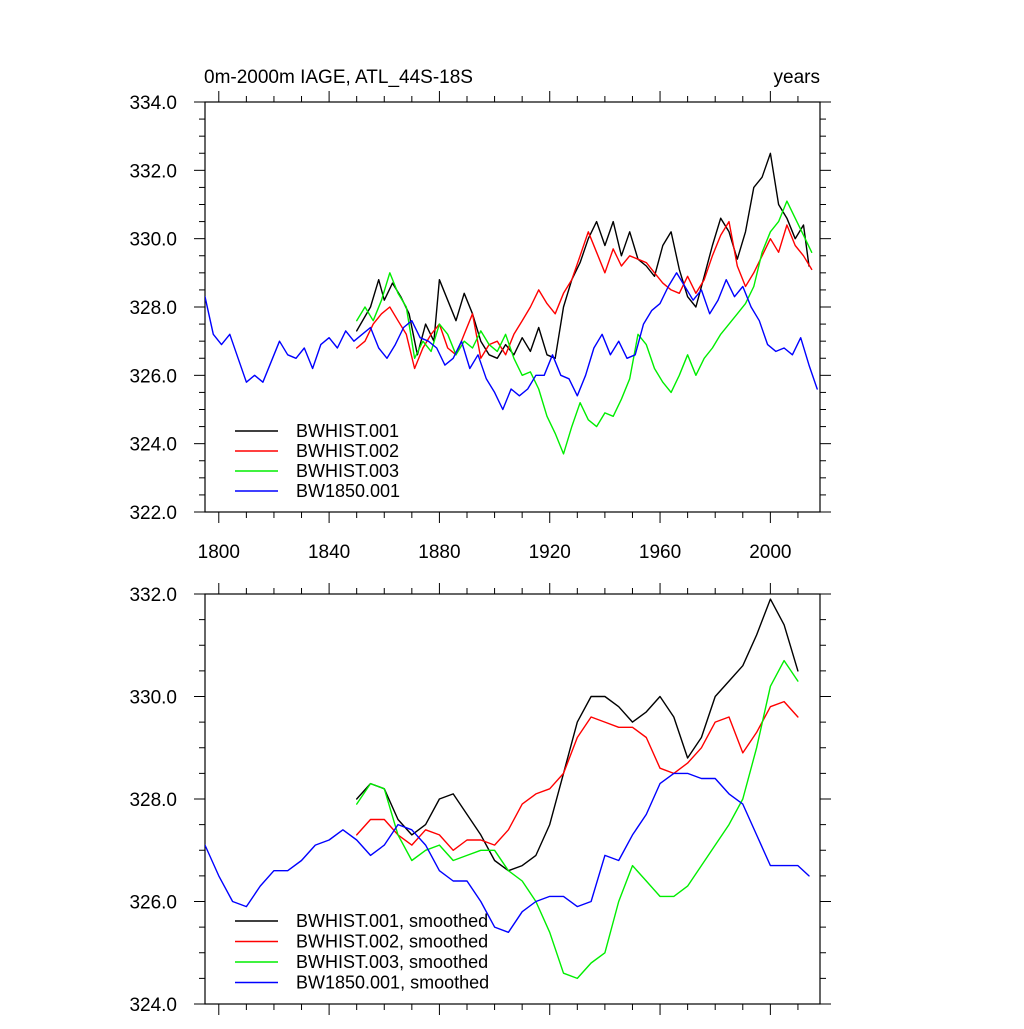 Image resolution: width=1024 pixels, height=1029 pixels. I want to click on legend-label: BW1850.001, smoothed, so click(392, 983).